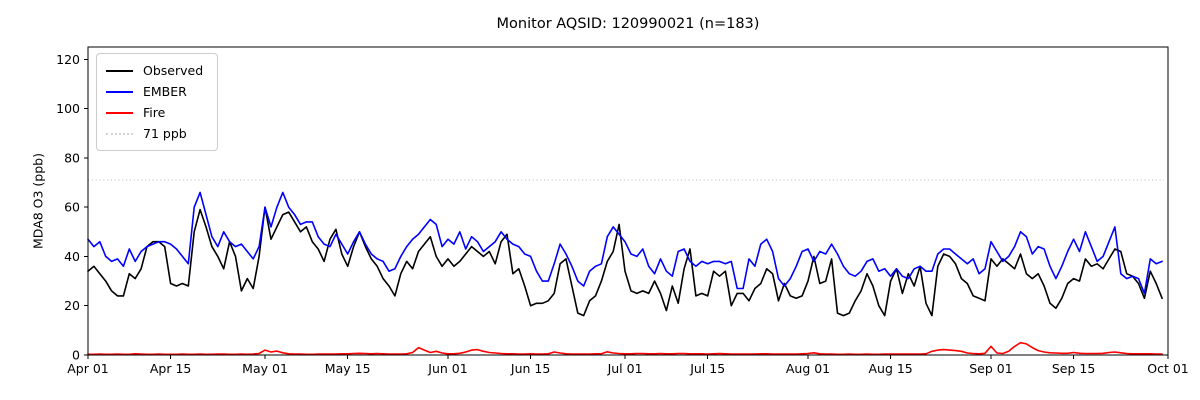  Describe the element at coordinates (68, 108) in the screenshot. I see `y-tick-label: 100` at that location.